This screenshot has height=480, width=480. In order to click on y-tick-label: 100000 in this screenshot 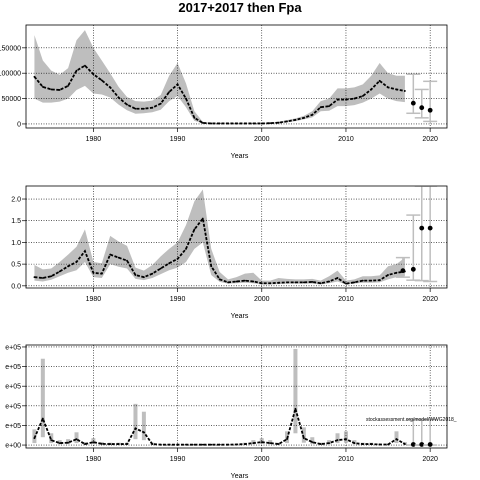, I will do `click(10, 74)`.